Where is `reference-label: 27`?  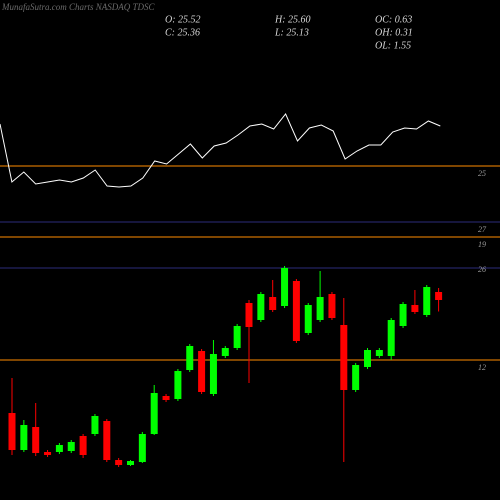
reference-label: 27 is located at coordinates (482, 229).